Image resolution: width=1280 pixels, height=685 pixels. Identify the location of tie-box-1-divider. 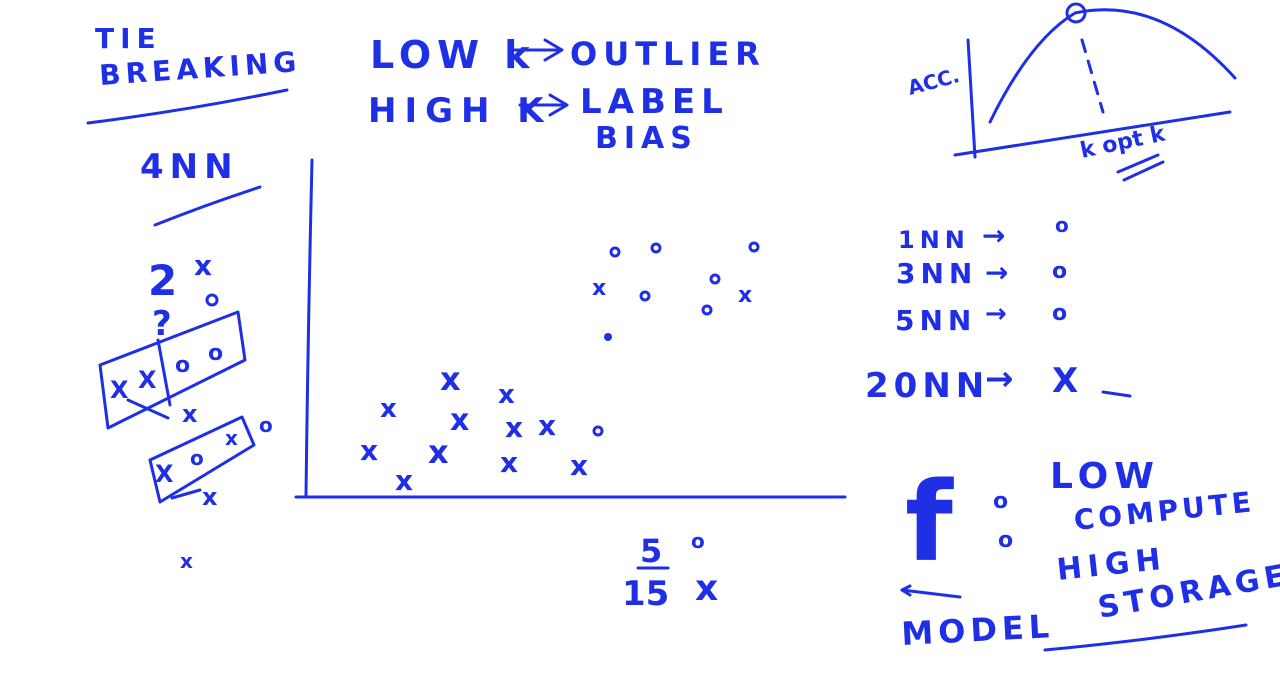
(164, 372).